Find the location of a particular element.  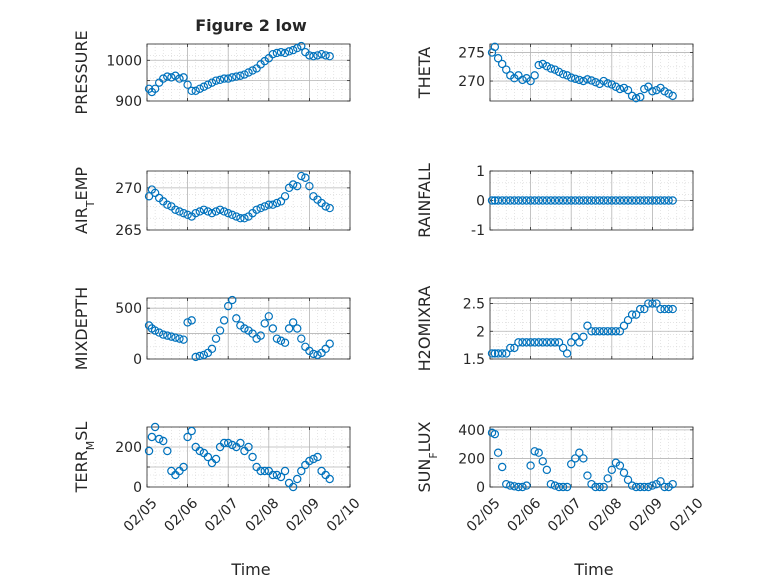

y-axis-label-main: RAINFALL is located at coordinates (424, 200).